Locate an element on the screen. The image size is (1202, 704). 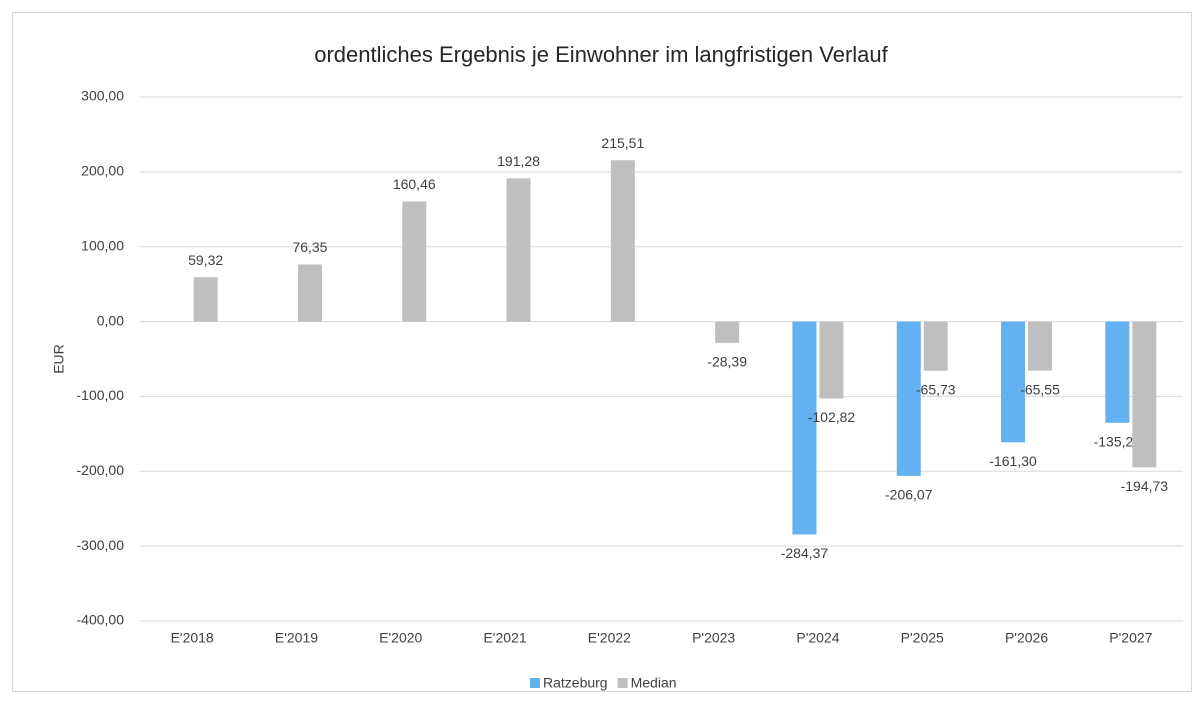
x-tick-label: P'2027 is located at coordinates (1130, 638).